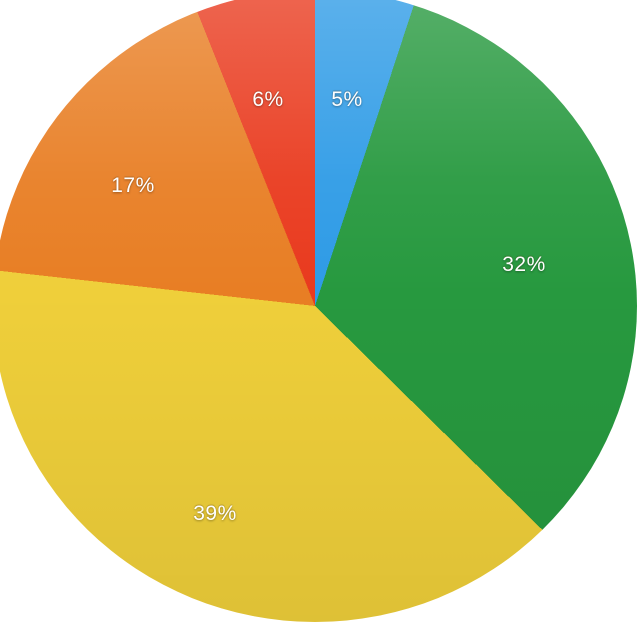  I want to click on slice-label-yellow: 39%, so click(215, 513).